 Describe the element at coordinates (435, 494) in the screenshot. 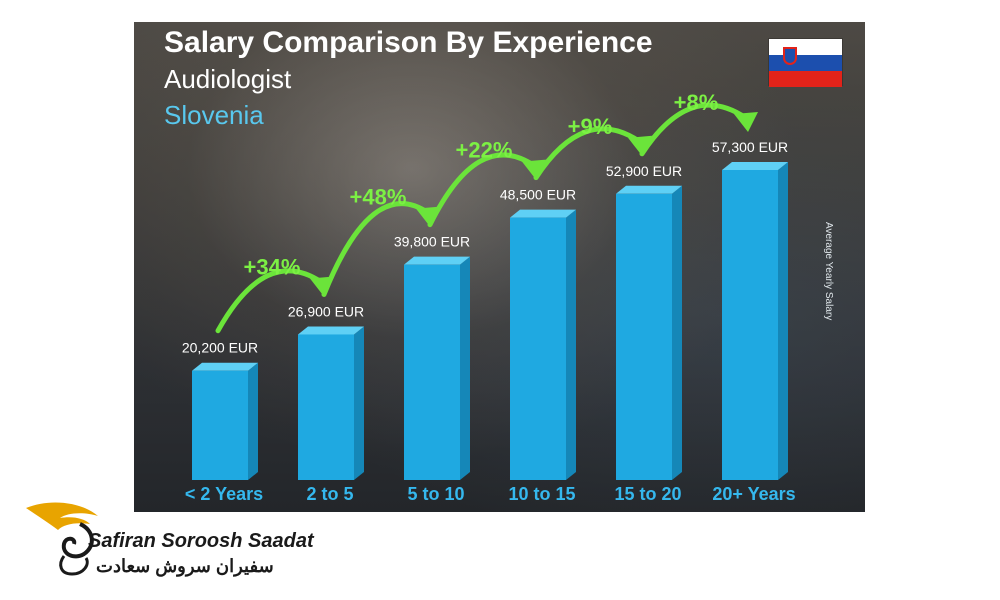

I see `category-label: 5 to 10` at that location.